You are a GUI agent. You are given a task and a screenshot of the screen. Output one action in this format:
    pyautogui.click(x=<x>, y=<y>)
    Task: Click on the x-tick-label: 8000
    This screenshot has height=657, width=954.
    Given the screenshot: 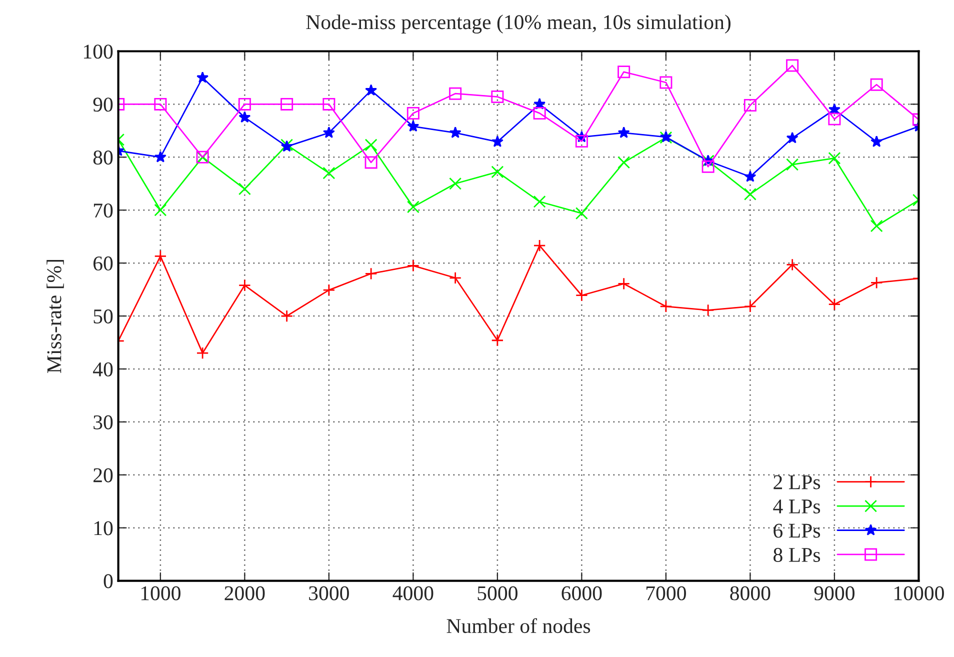 What is the action you would take?
    pyautogui.click(x=750, y=593)
    